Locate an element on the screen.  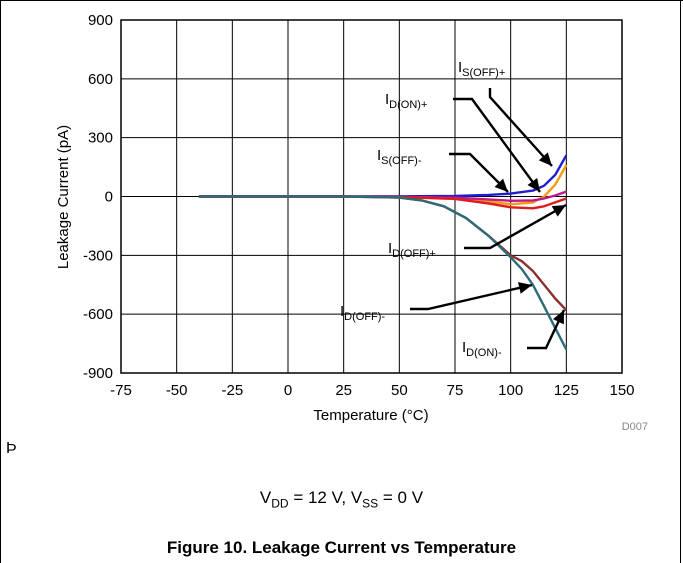
x-tick-label: -25 is located at coordinates (232, 390).